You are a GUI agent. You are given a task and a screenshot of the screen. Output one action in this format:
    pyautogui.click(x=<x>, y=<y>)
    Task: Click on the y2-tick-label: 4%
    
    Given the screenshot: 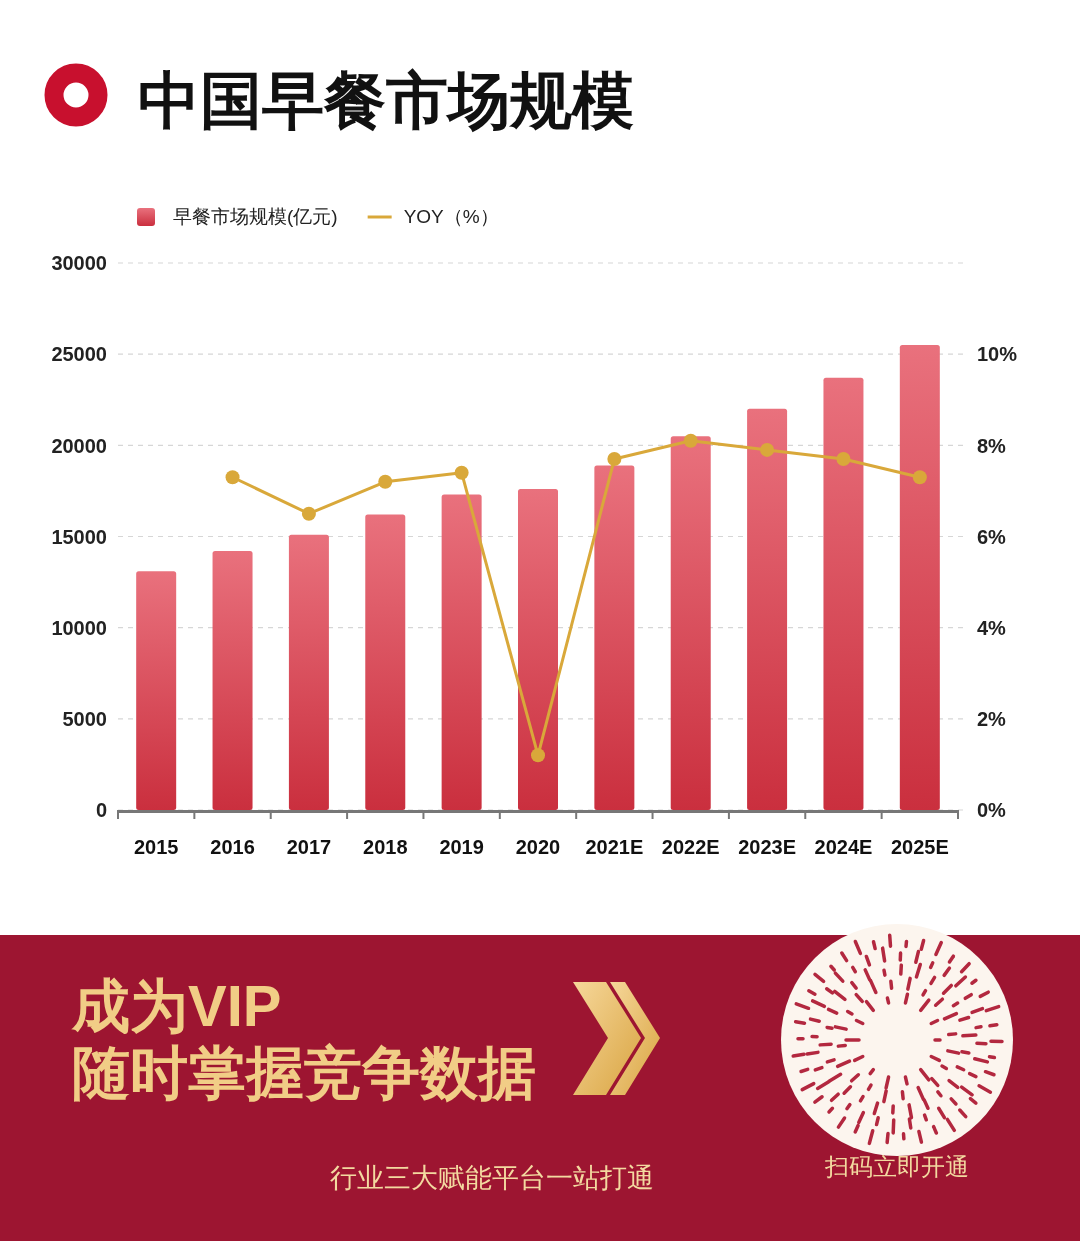 What is the action you would take?
    pyautogui.click(x=992, y=627)
    